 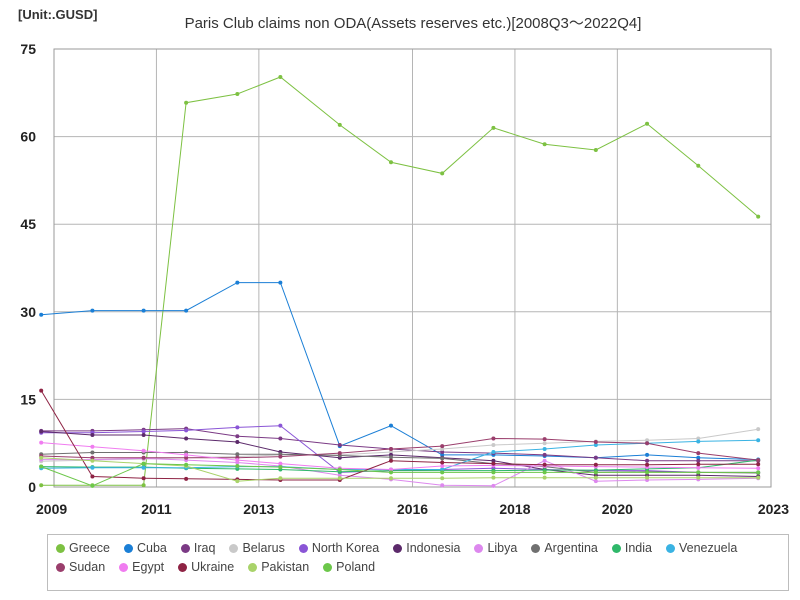 I want to click on series-line, so click(x=400, y=445).